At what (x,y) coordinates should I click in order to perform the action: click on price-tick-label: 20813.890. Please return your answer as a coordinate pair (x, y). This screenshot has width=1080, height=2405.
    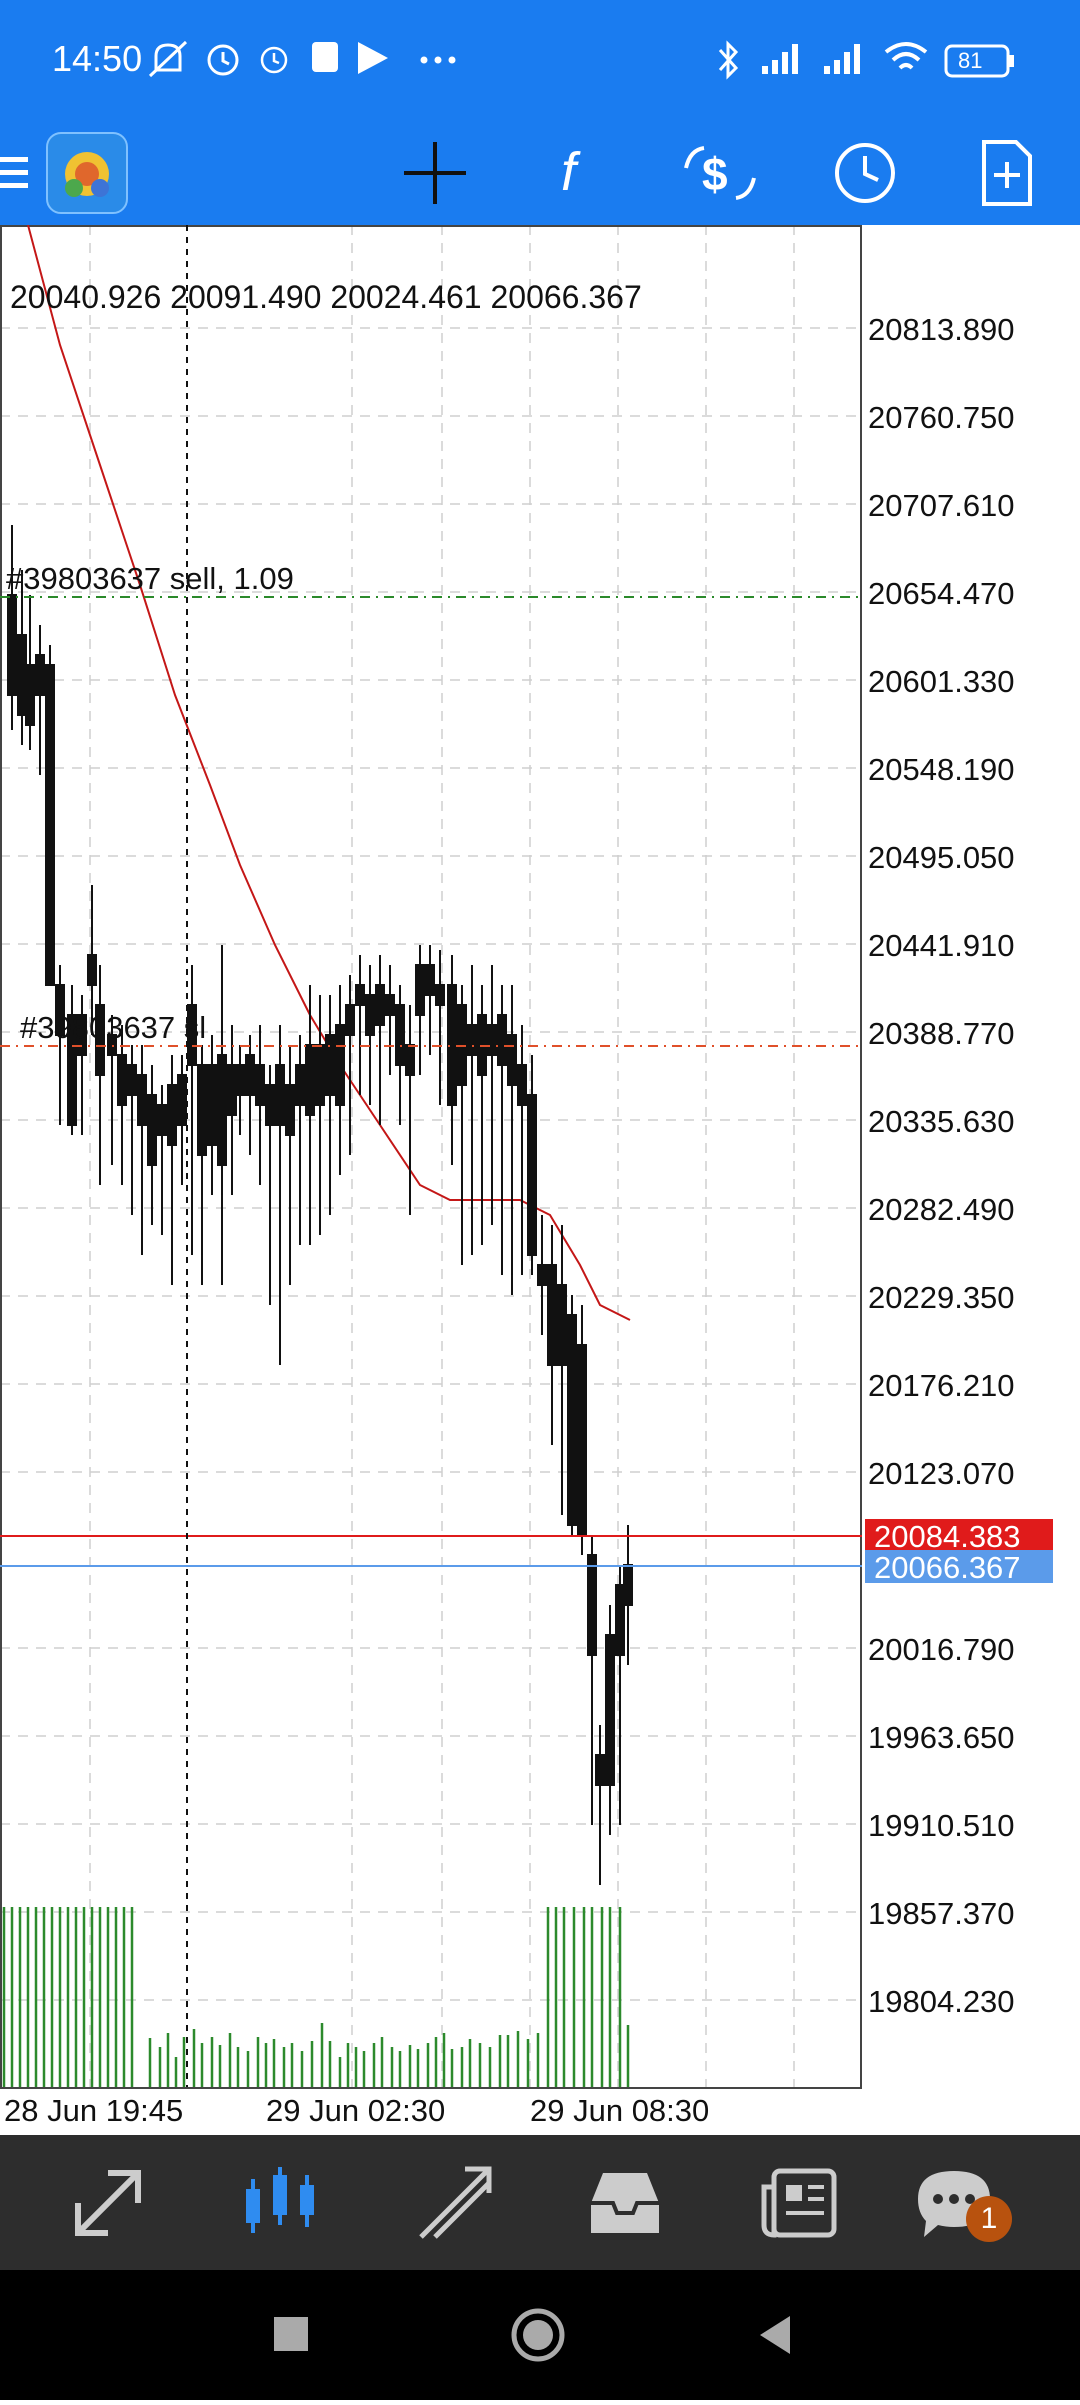
    Looking at the image, I should click on (941, 329).